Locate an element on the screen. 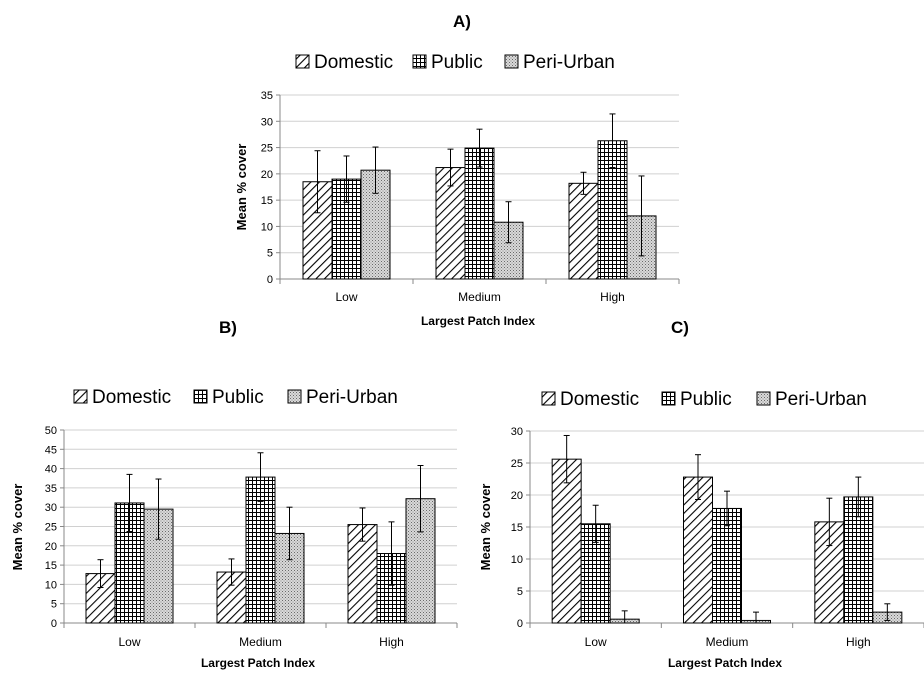 The image size is (924, 673). panel-label-b: B) is located at coordinates (228, 327).